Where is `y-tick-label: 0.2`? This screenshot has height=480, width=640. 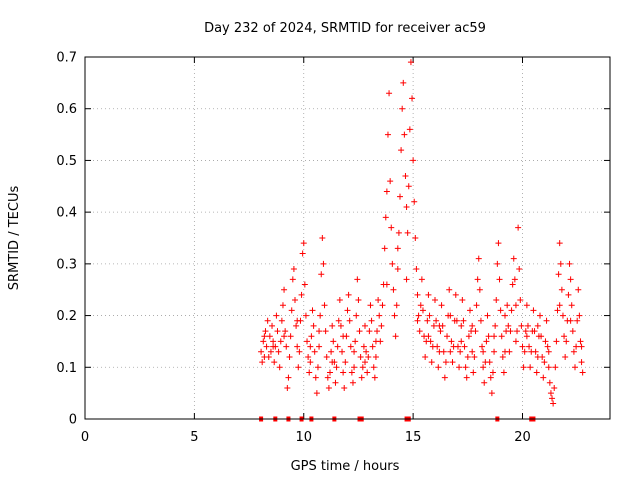
y-tick-label: 0.2 is located at coordinates (66, 316).